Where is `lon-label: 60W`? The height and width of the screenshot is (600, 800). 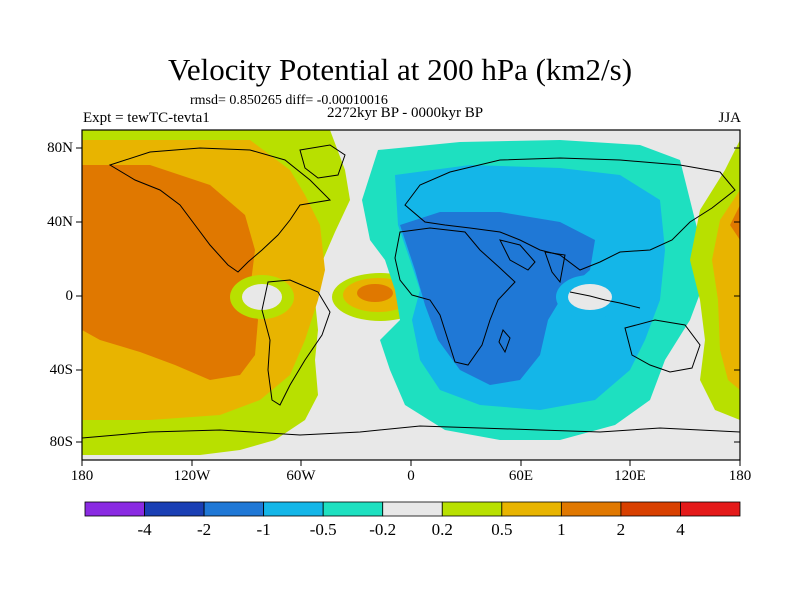
lon-label: 60W is located at coordinates (301, 476).